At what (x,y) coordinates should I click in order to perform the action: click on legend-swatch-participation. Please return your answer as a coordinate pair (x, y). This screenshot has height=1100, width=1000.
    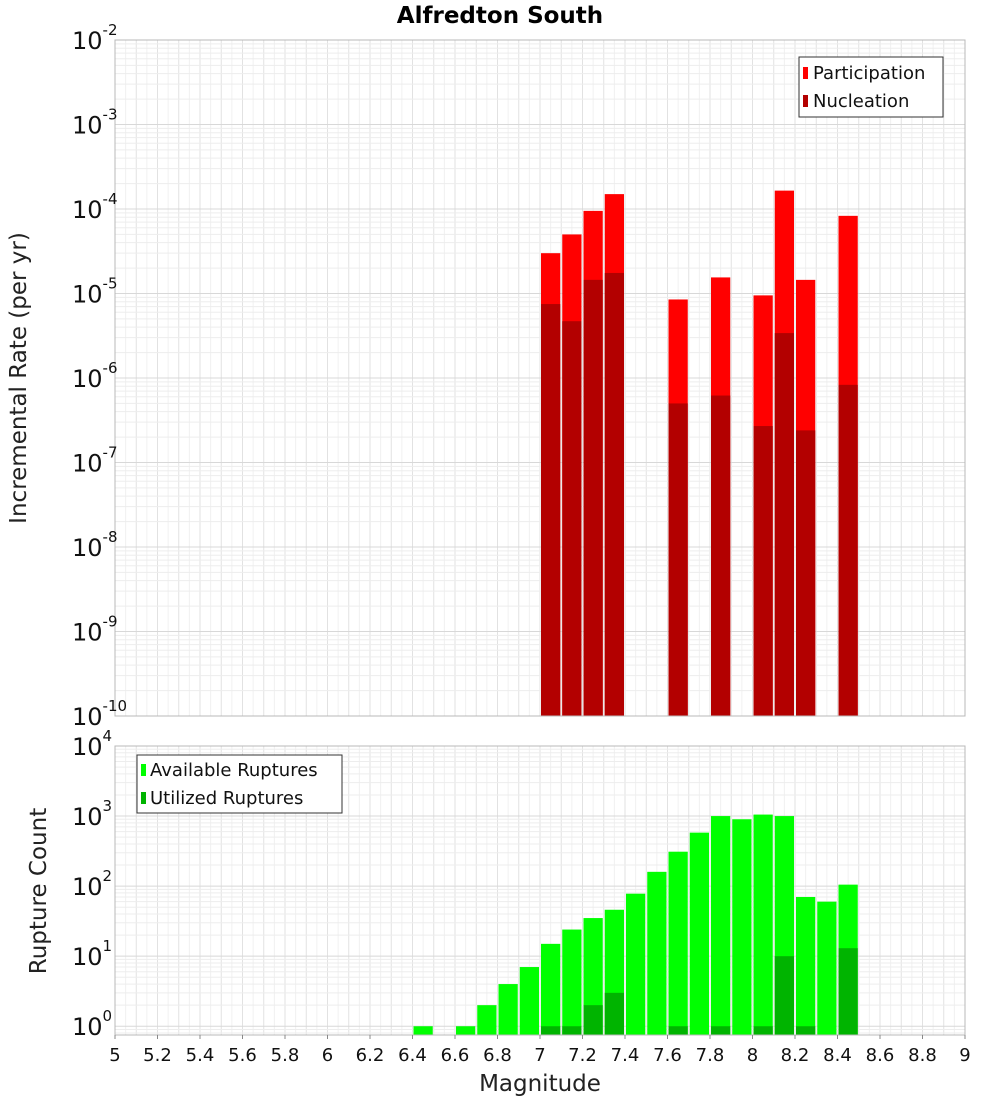
    Looking at the image, I should click on (805, 73).